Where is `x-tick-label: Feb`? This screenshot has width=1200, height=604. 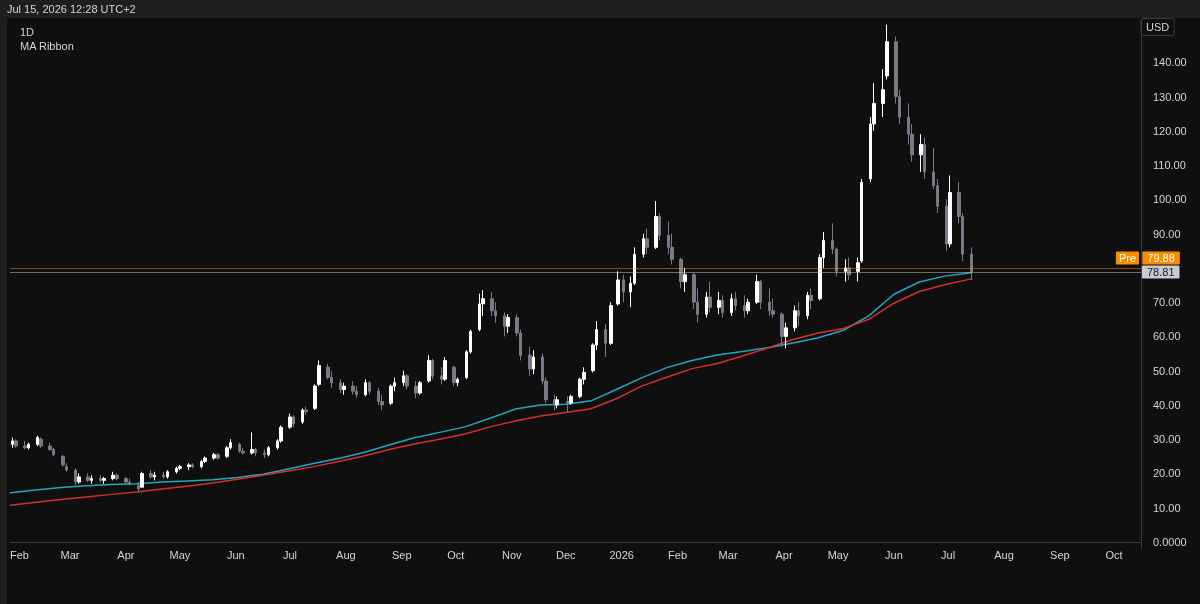 x-tick-label: Feb is located at coordinates (19, 554).